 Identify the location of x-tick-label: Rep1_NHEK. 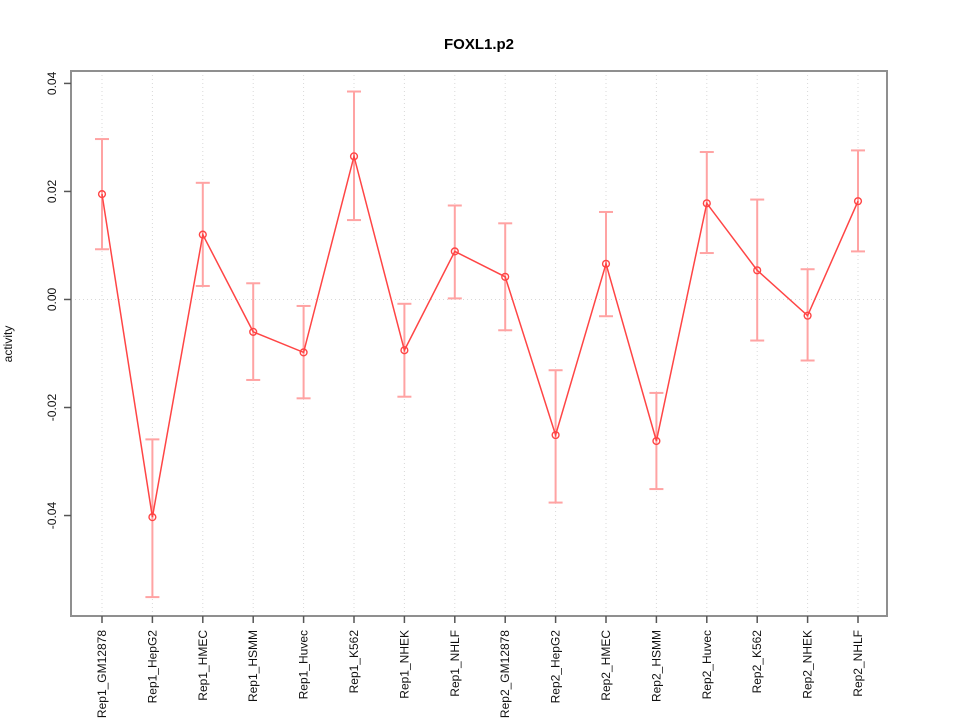
(404, 664).